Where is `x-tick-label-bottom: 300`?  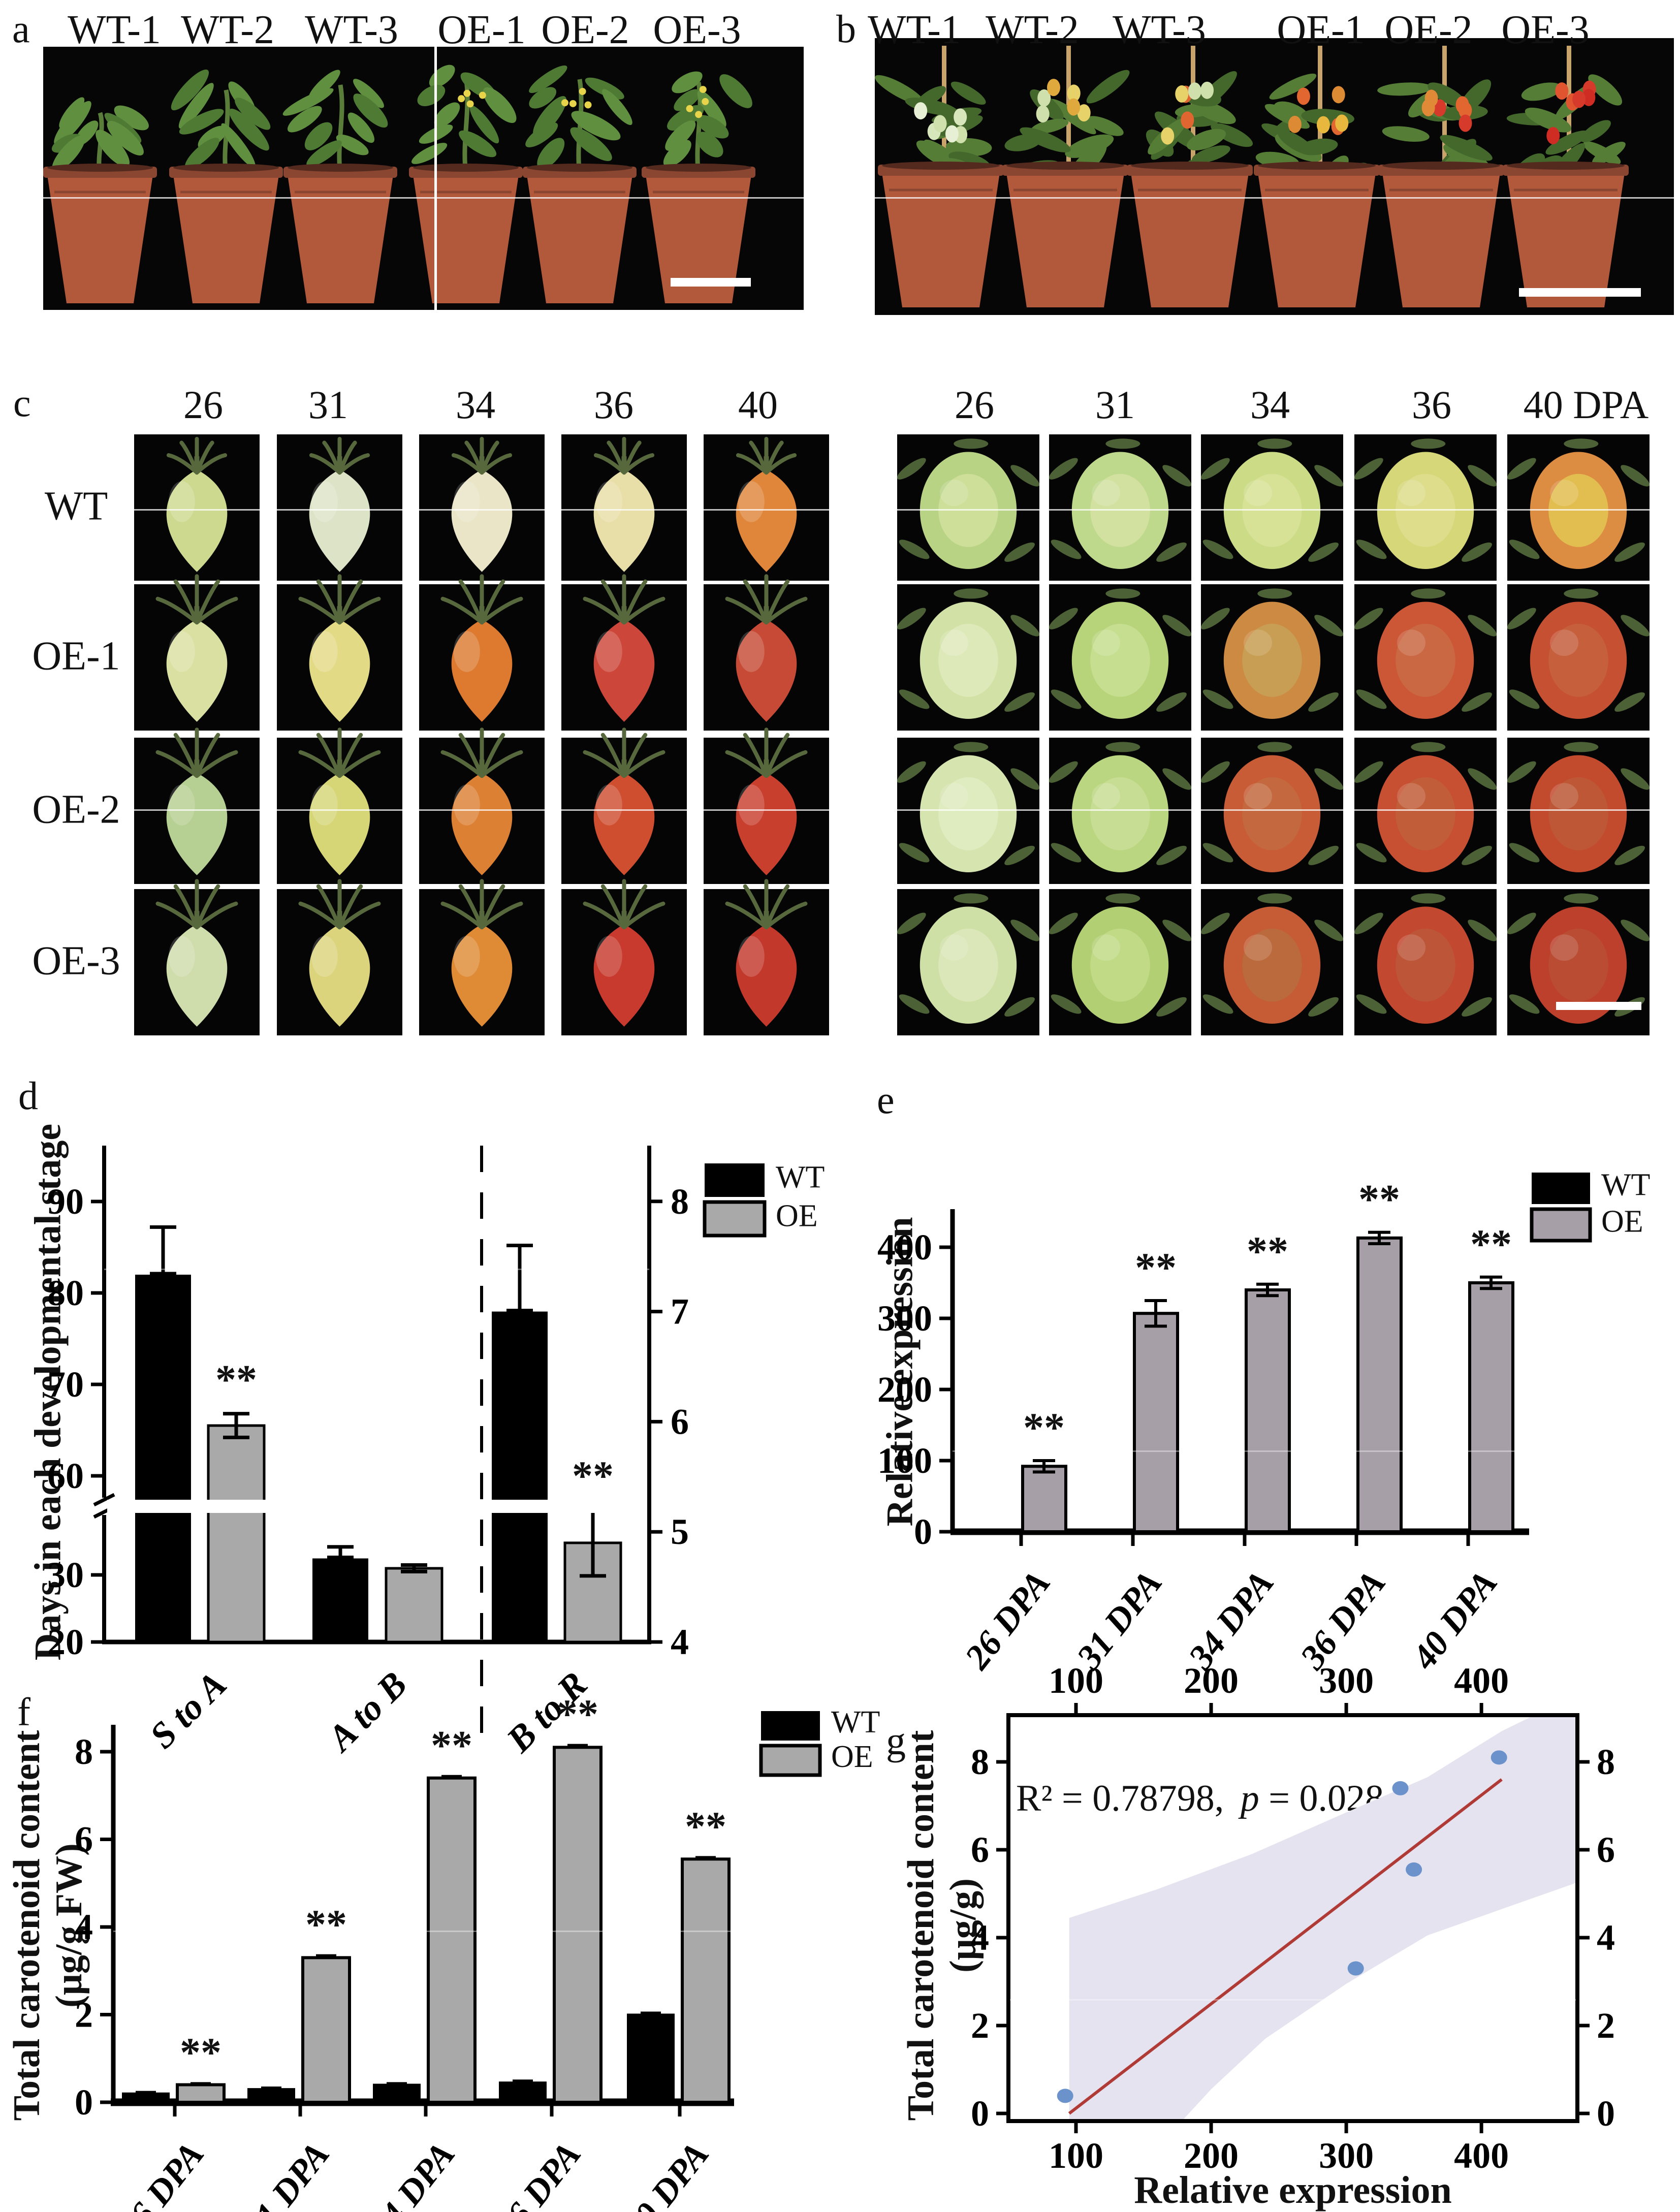
x-tick-label-bottom: 300 is located at coordinates (1346, 2155).